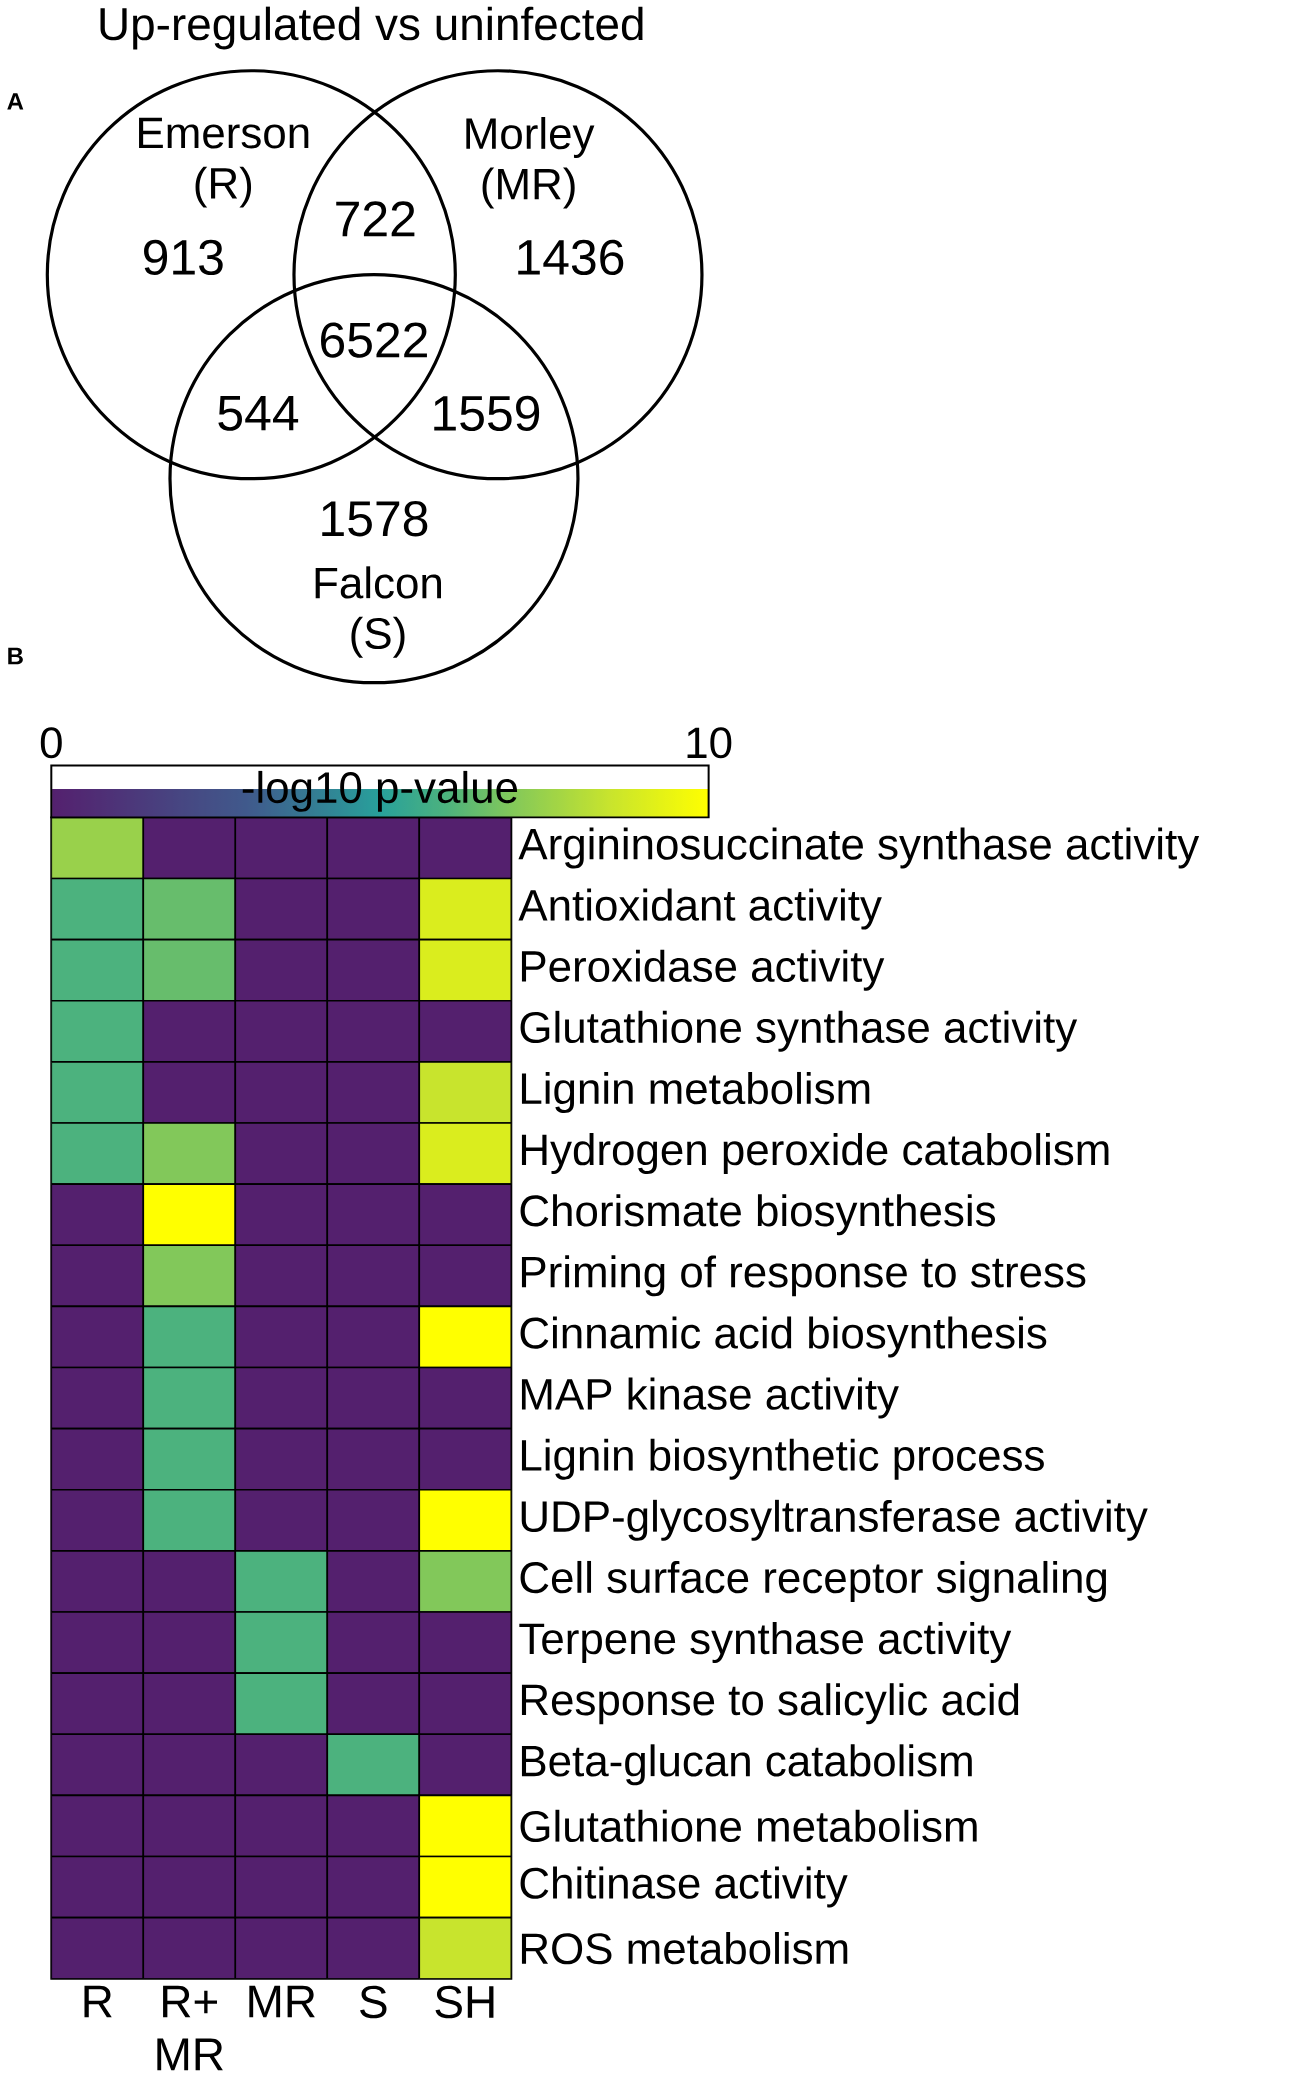 The width and height of the screenshot is (1299, 2096). What do you see at coordinates (798, 1031) in the screenshot?
I see `y-tick-label: Glutathione synthase activity` at bounding box center [798, 1031].